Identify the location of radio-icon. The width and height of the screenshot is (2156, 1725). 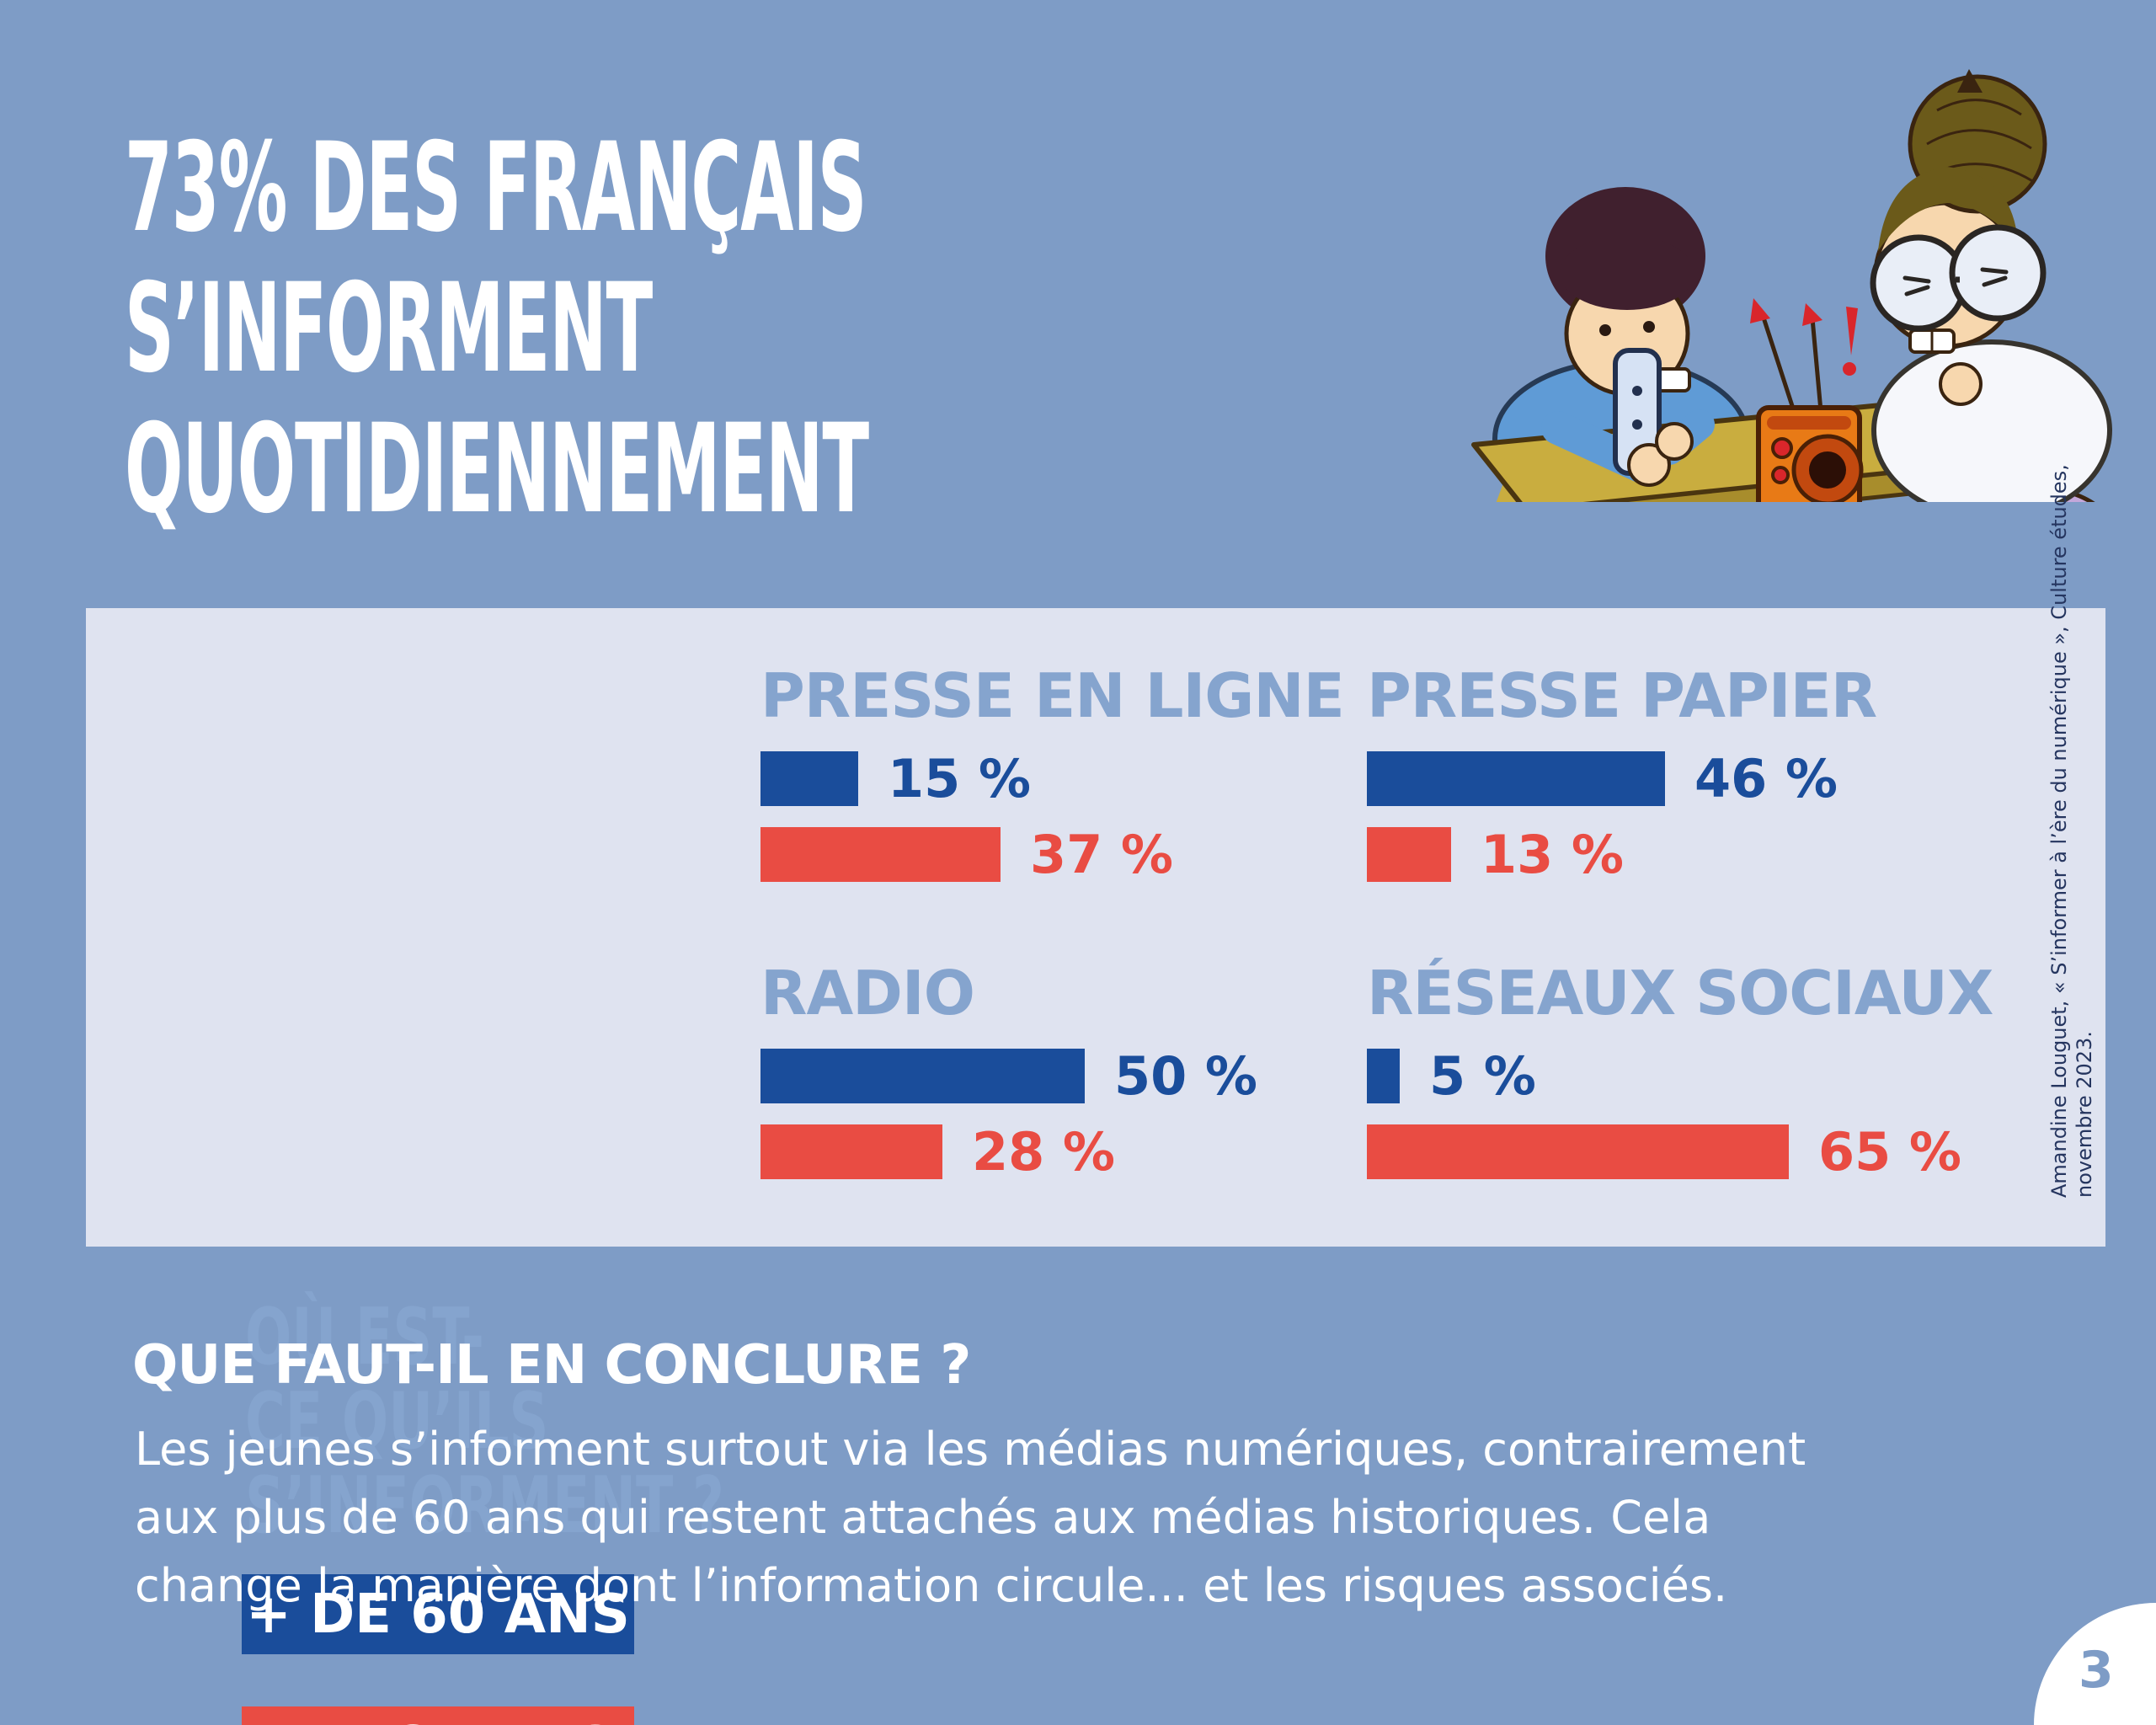
(1807, 400).